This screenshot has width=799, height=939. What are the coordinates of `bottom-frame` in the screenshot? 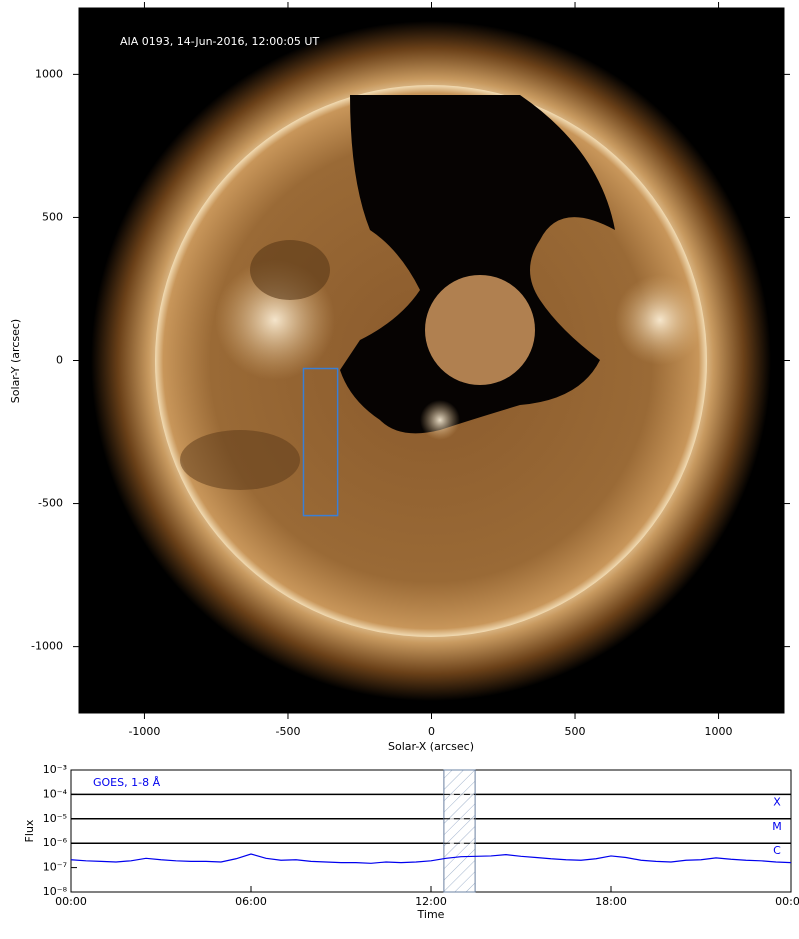 It's located at (431, 831).